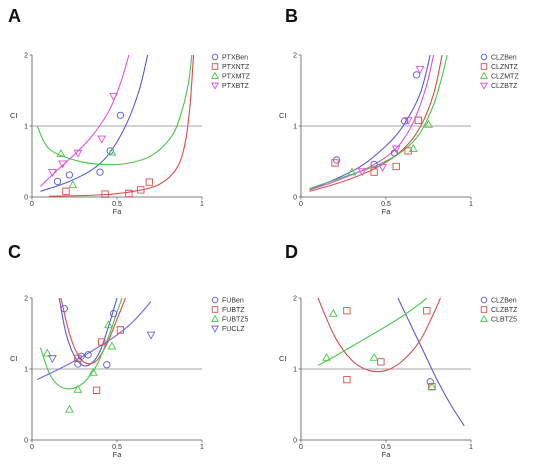 This screenshot has height=467, width=550. Describe the element at coordinates (85, 121) in the screenshot. I see `fit-line-ptxbtz` at that location.